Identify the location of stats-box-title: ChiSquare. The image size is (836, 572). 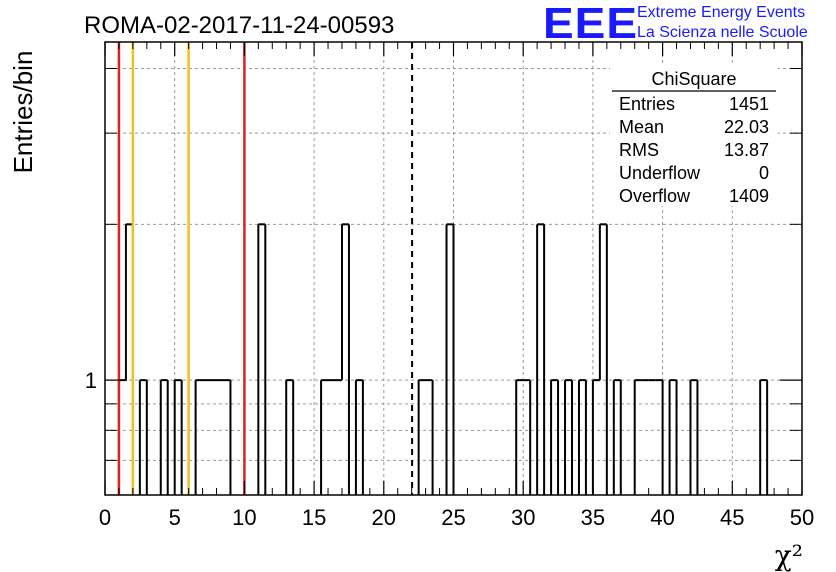
(693, 79).